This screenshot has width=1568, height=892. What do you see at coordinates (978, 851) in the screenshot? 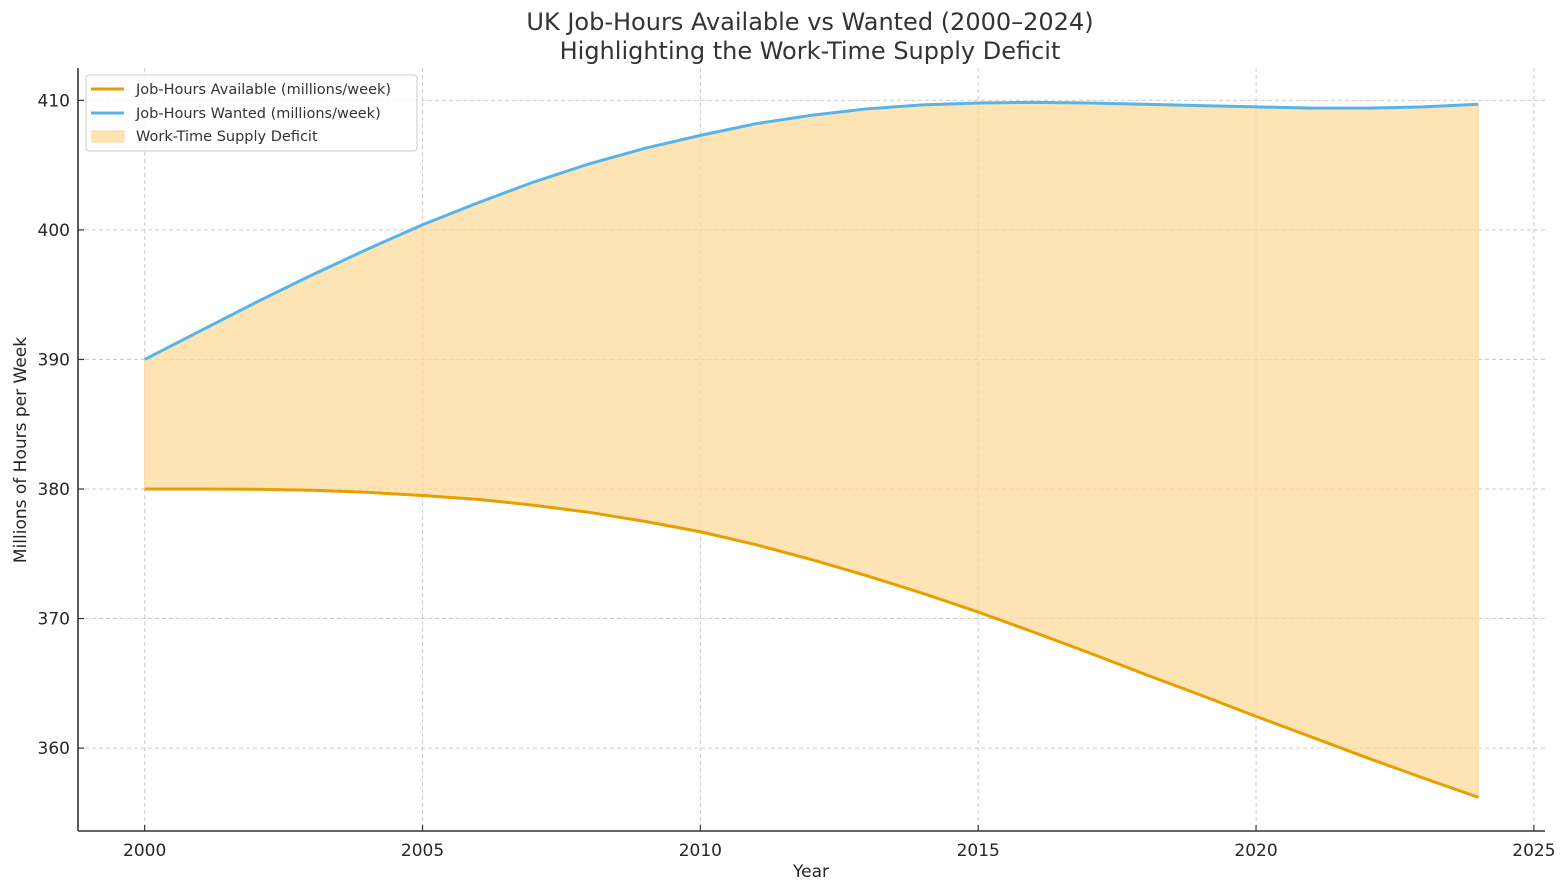
I see `x-tick-label: 2015` at bounding box center [978, 851].